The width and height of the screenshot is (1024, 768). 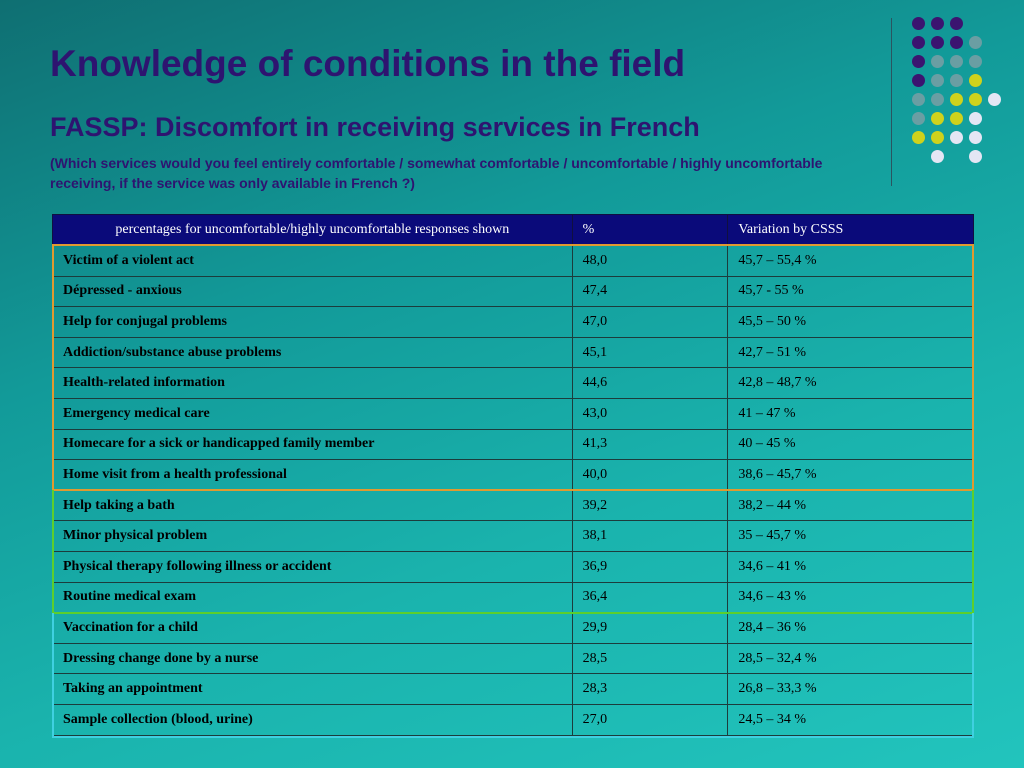 I want to click on table-row: Routine medical exam 36,4 34,6 – 43 %, so click(x=513, y=597).